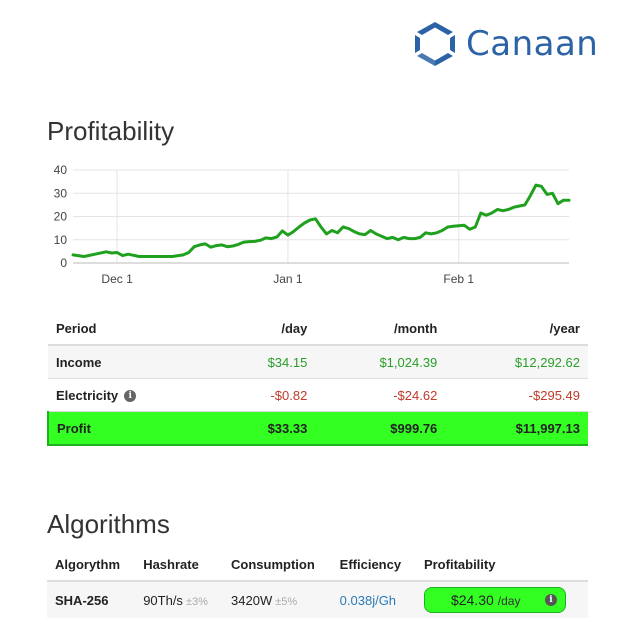 This screenshot has width=640, height=627. I want to click on header-algorithm: Algorythm, so click(91, 565).